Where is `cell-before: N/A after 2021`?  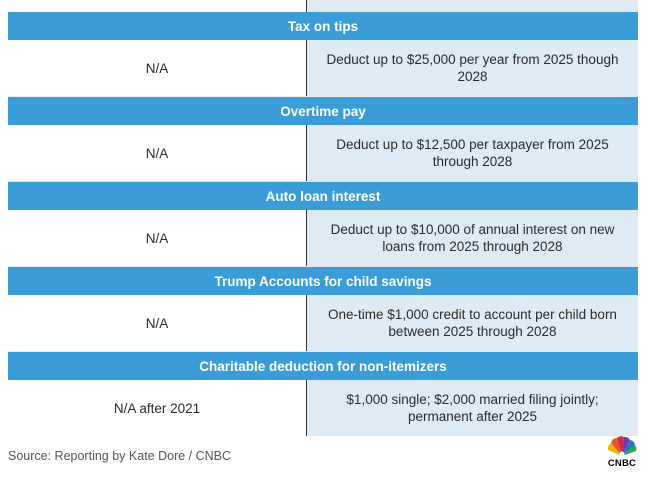 cell-before: N/A after 2021 is located at coordinates (157, 408).